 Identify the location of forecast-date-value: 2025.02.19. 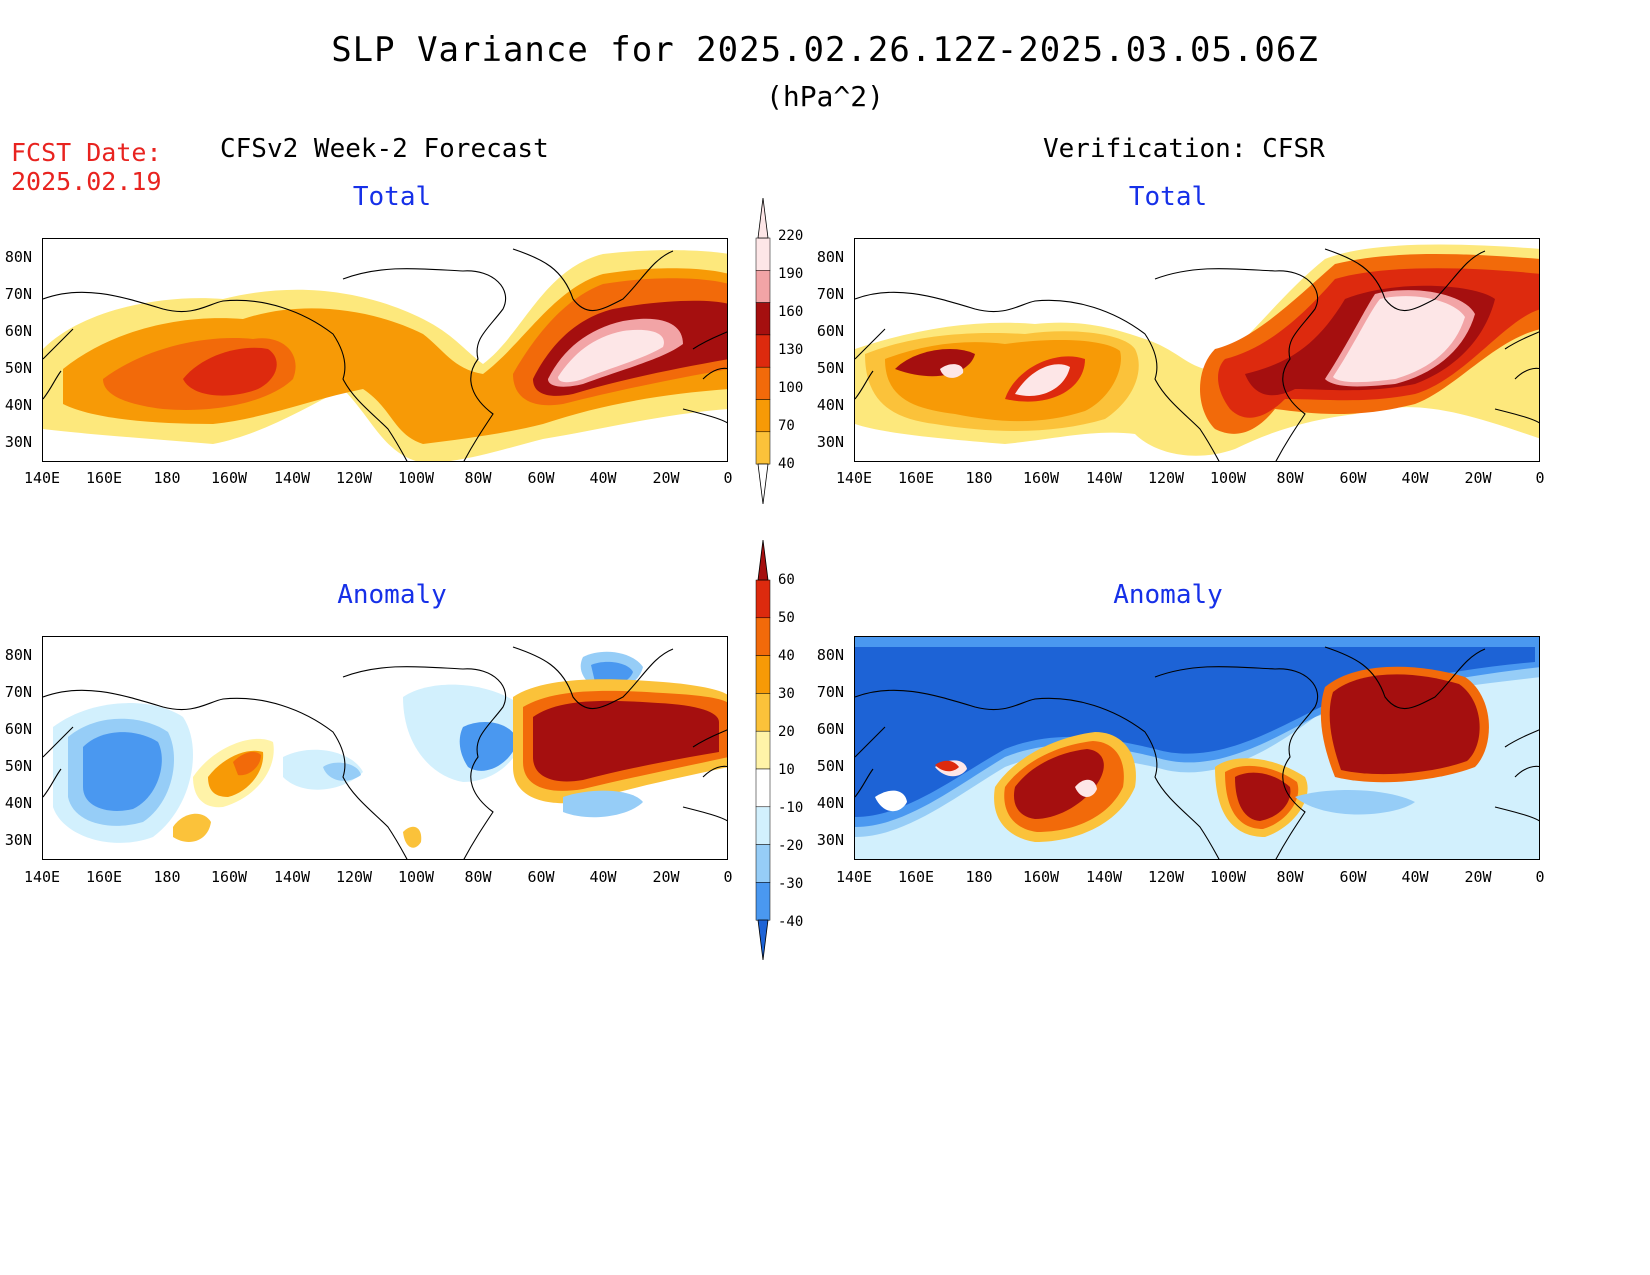
(86, 181).